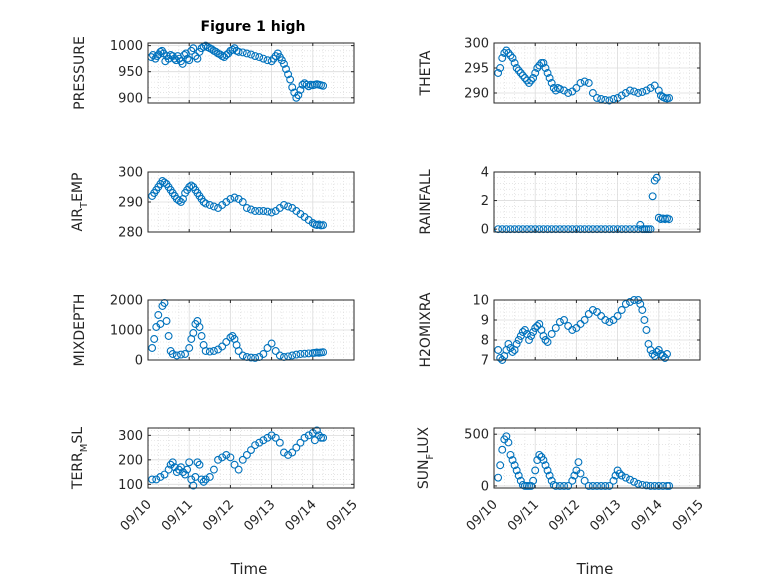 The image size is (778, 587). I want to click on y-axis-label: TERRMSL, so click(80, 458).